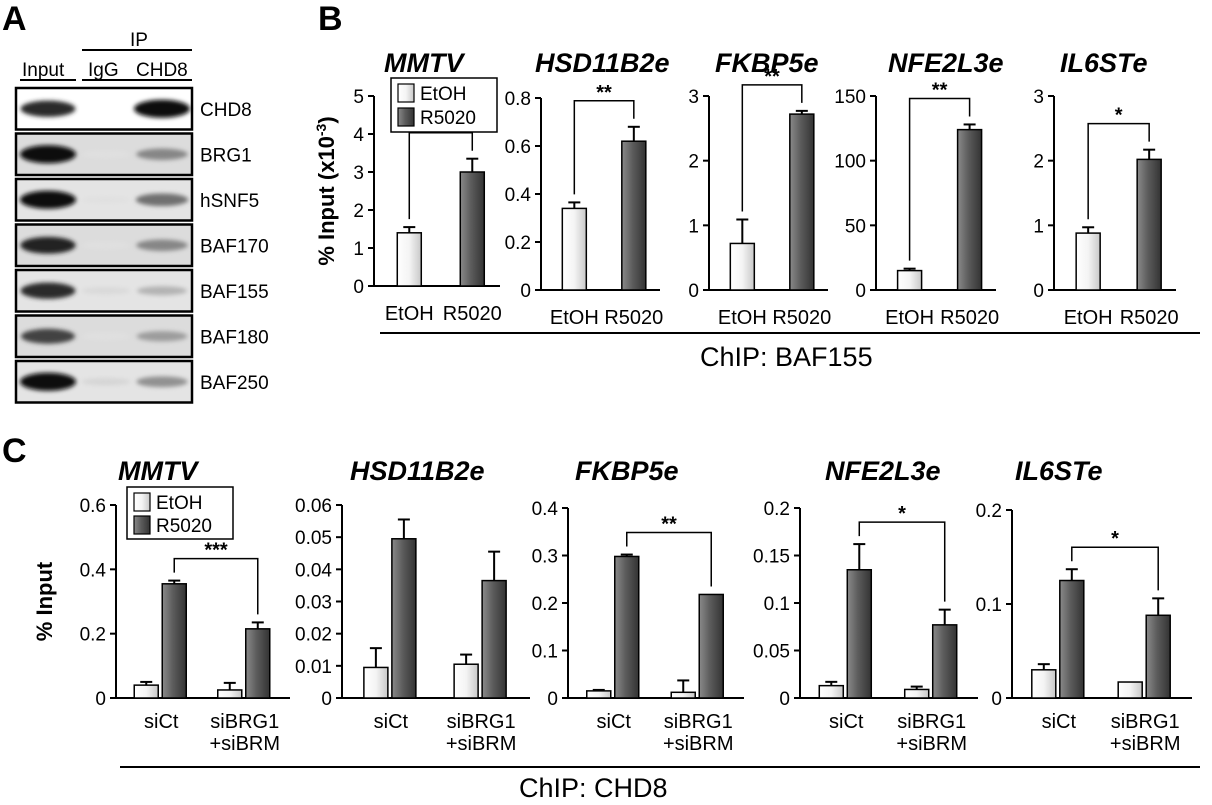  Describe the element at coordinates (313, 570) in the screenshot. I see `y-tick-label: 0.04` at that location.